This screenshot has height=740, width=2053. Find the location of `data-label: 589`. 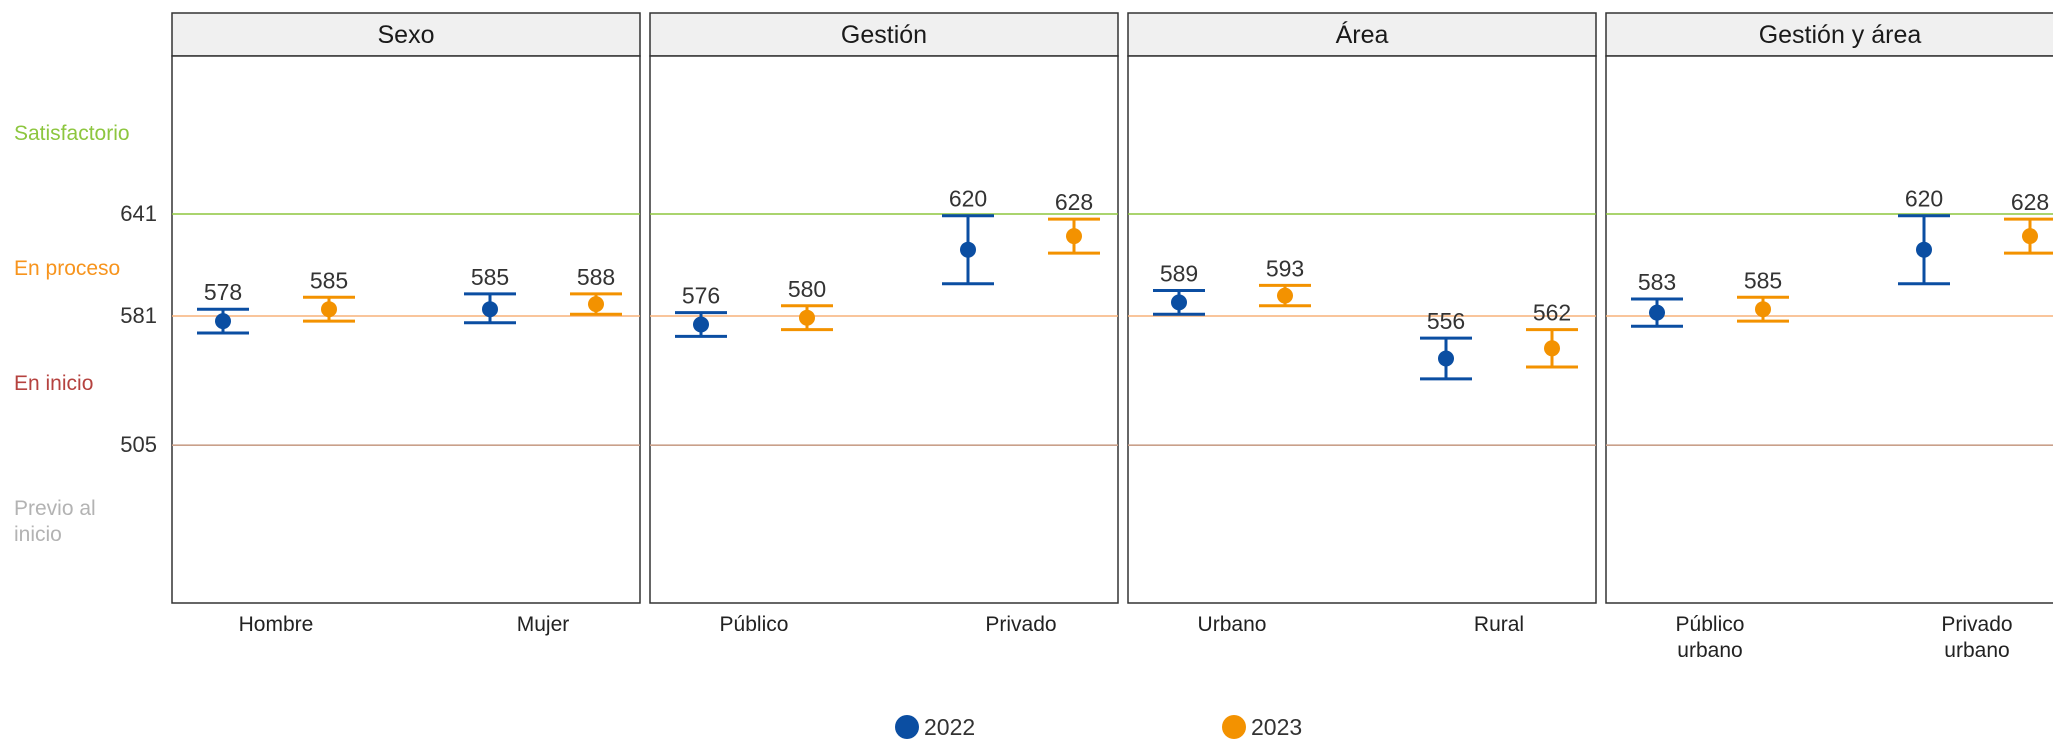

data-label: 589 is located at coordinates (1179, 274).